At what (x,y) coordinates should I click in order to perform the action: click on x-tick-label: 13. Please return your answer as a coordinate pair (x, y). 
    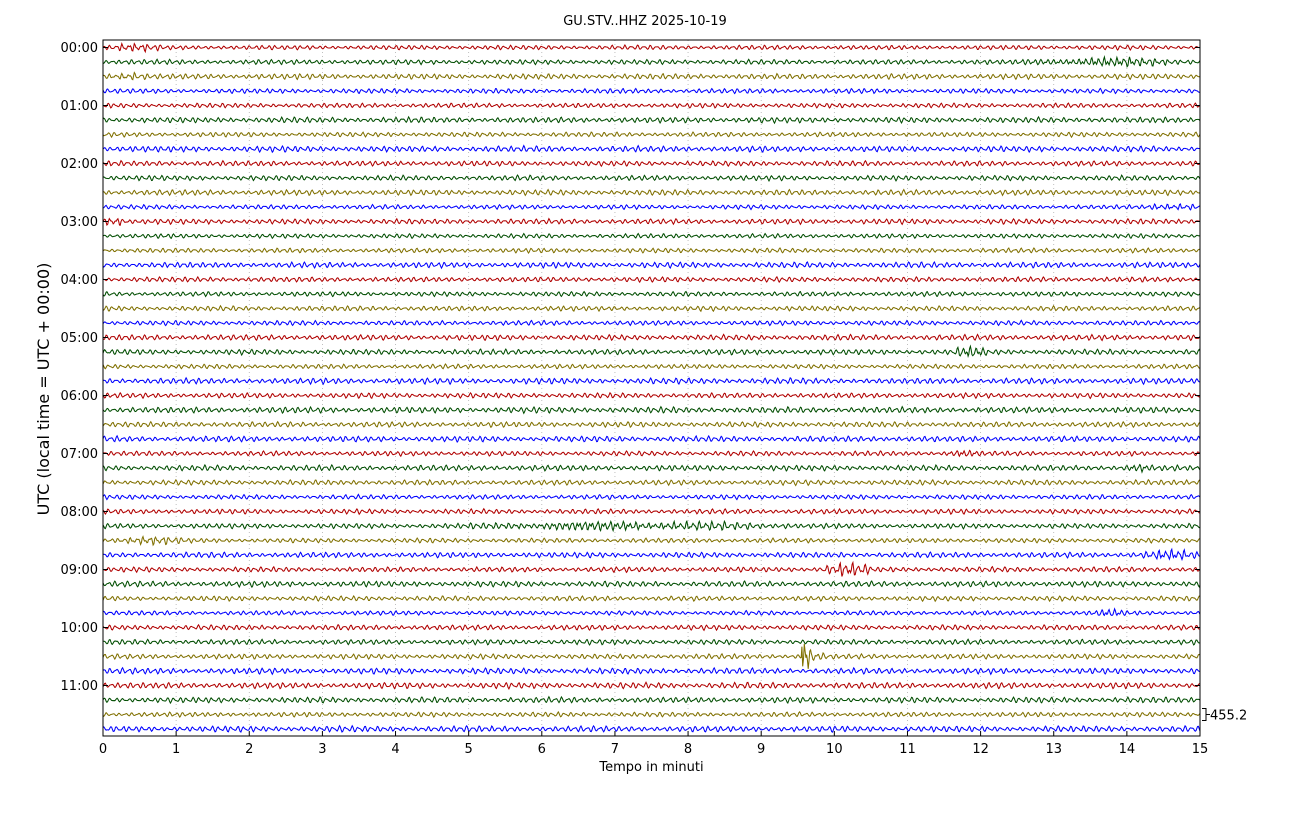
    Looking at the image, I should click on (1053, 749).